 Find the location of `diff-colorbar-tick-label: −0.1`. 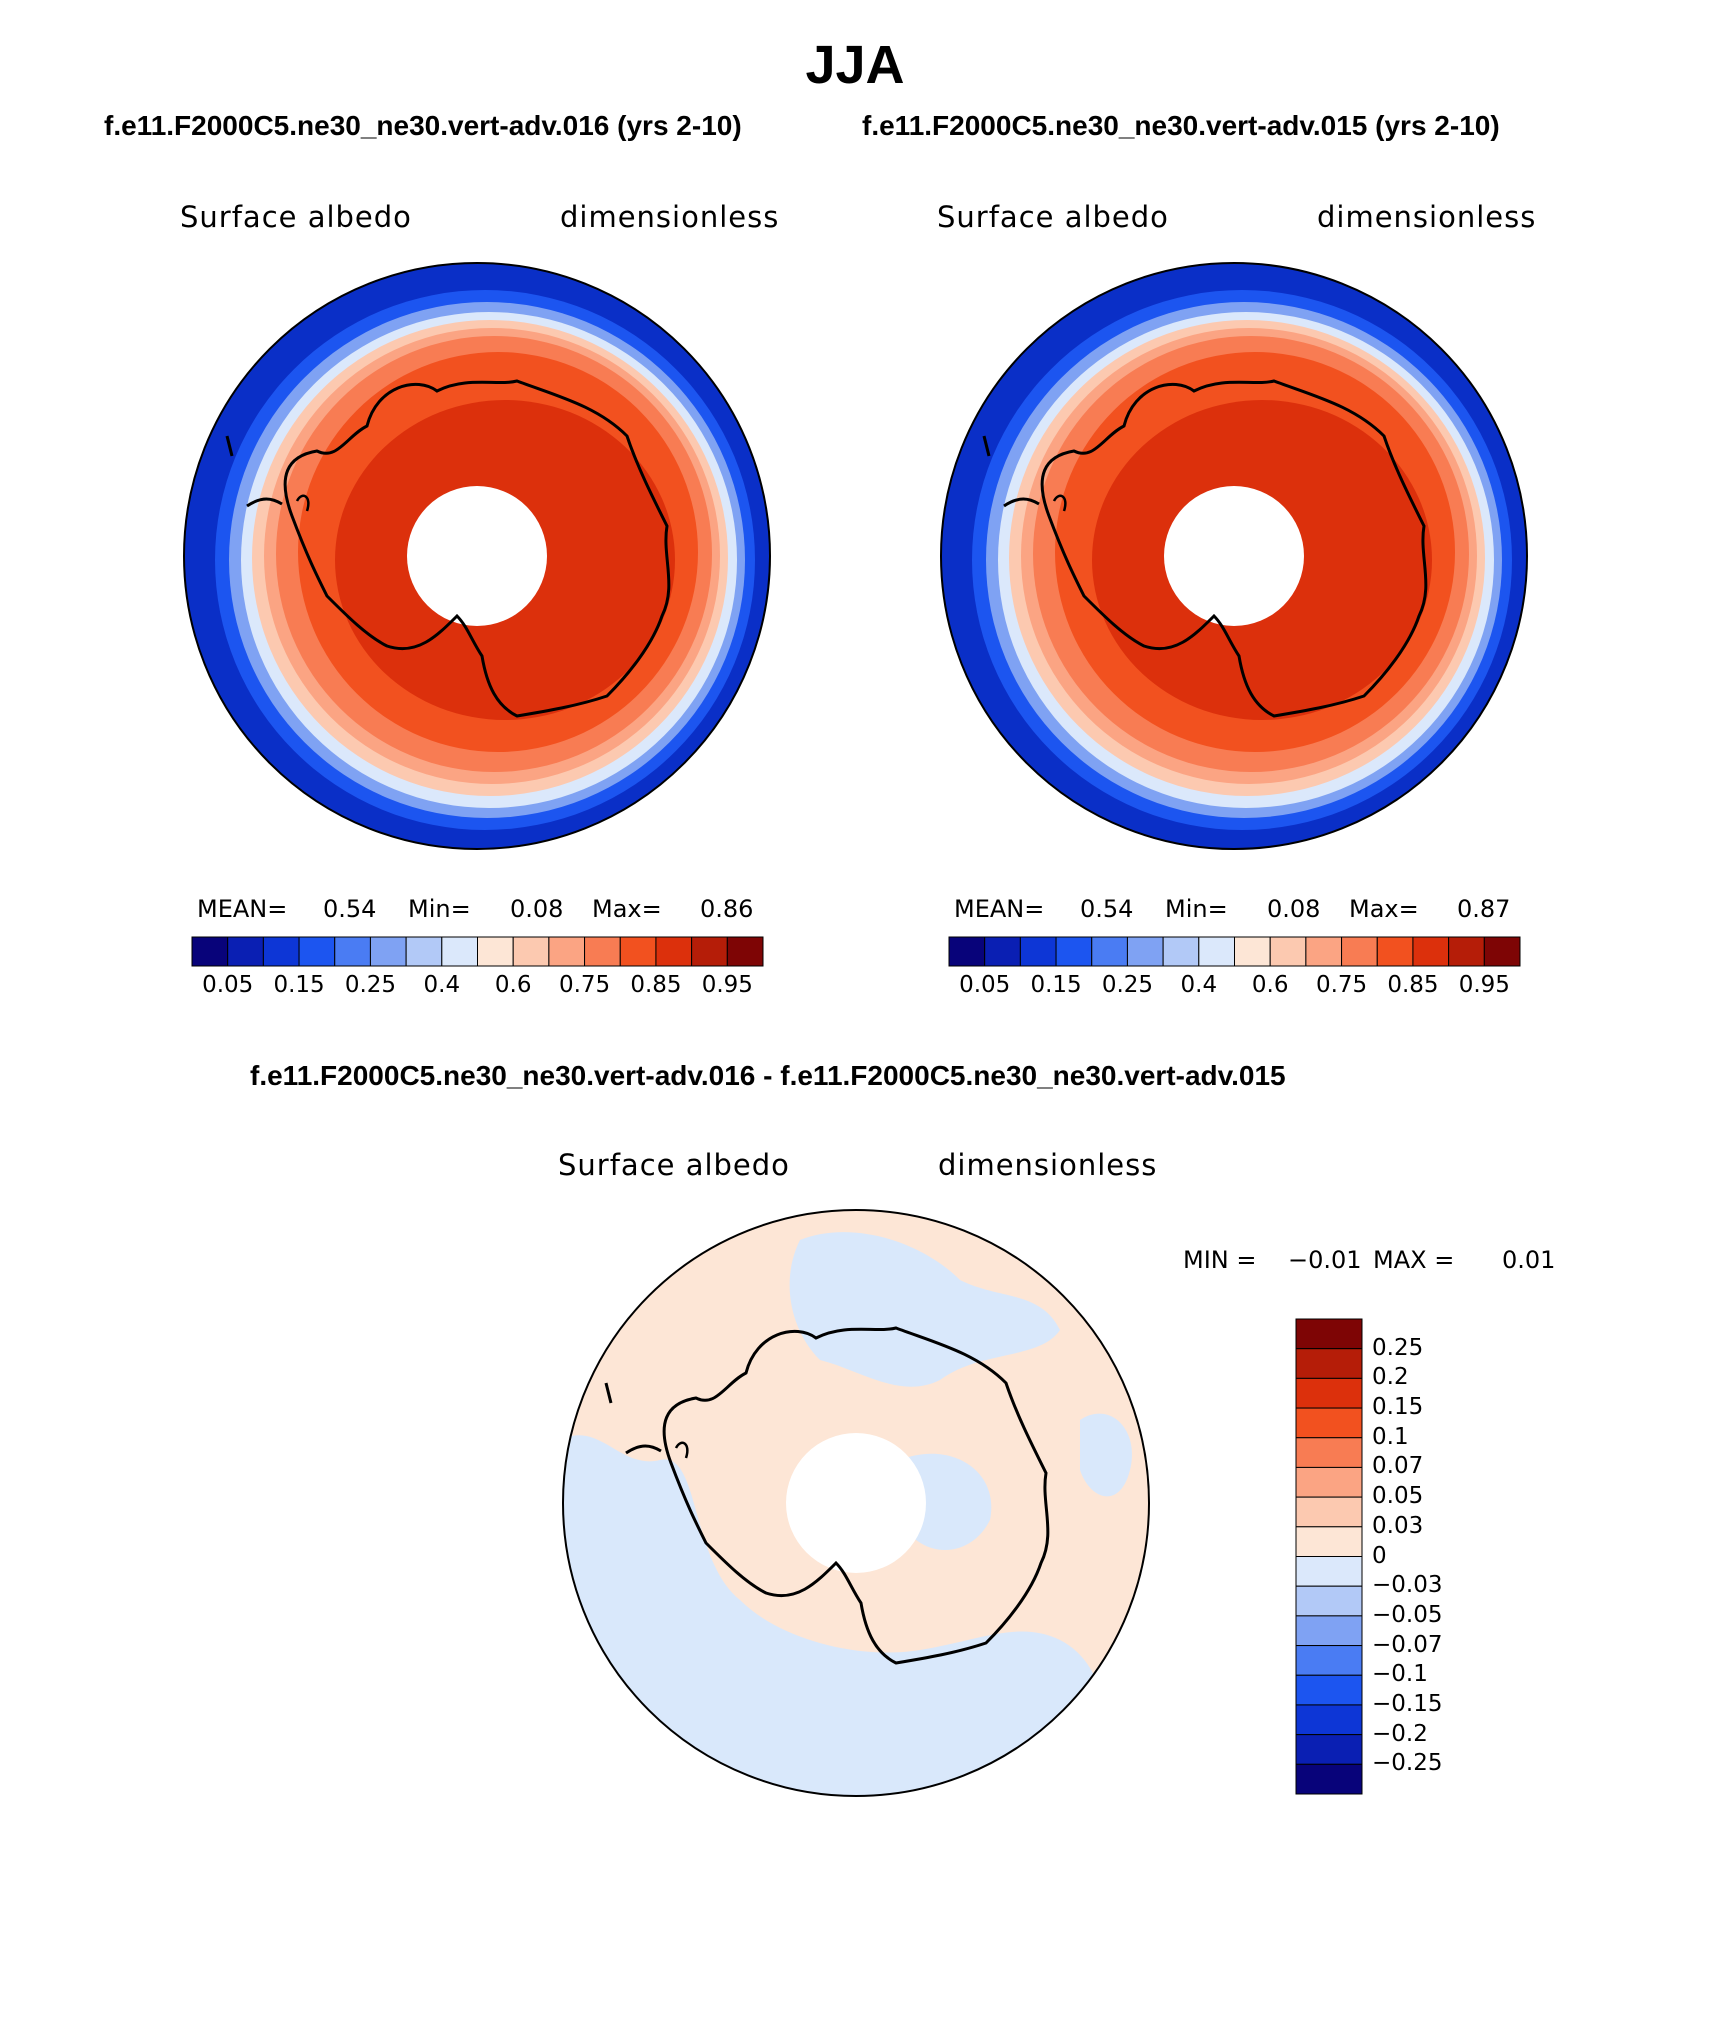

diff-colorbar-tick-label: −0.1 is located at coordinates (1400, 1674).